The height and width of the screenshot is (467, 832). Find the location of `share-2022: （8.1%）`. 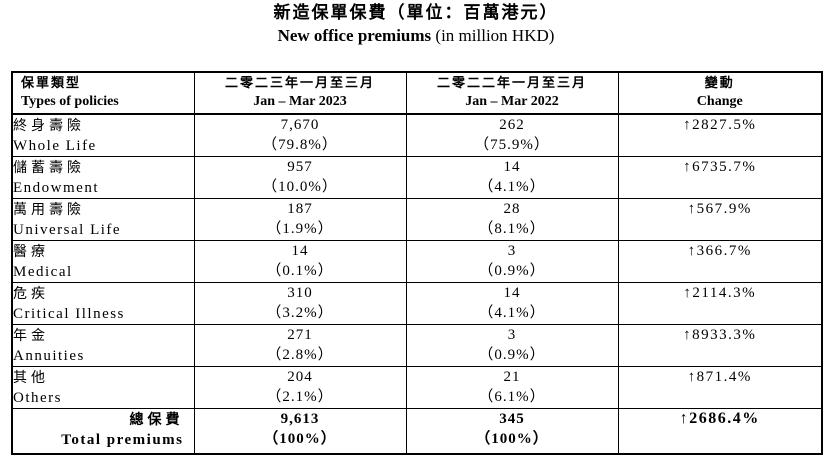

share-2022: （8.1%） is located at coordinates (512, 229).